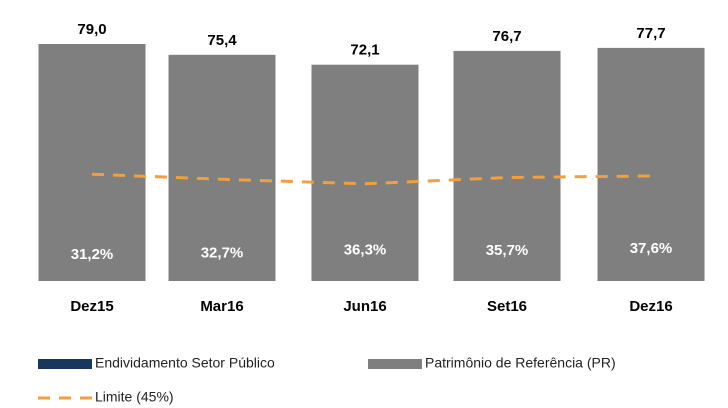 This screenshot has height=408, width=728. Describe the element at coordinates (507, 250) in the screenshot. I see `segment-label: 35,7%` at that location.